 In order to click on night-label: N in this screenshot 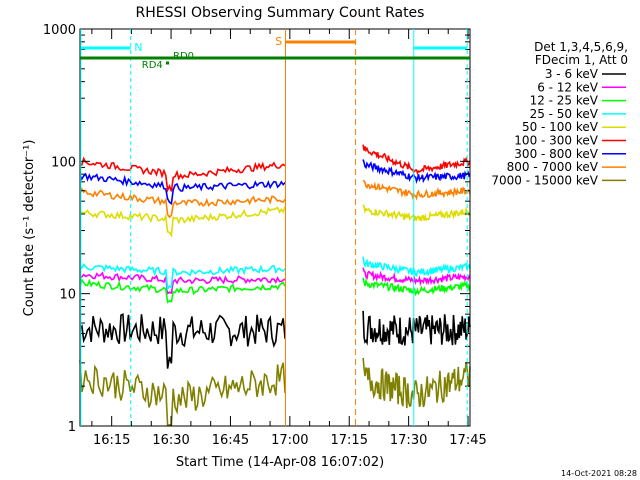, I will do `click(138, 47)`.